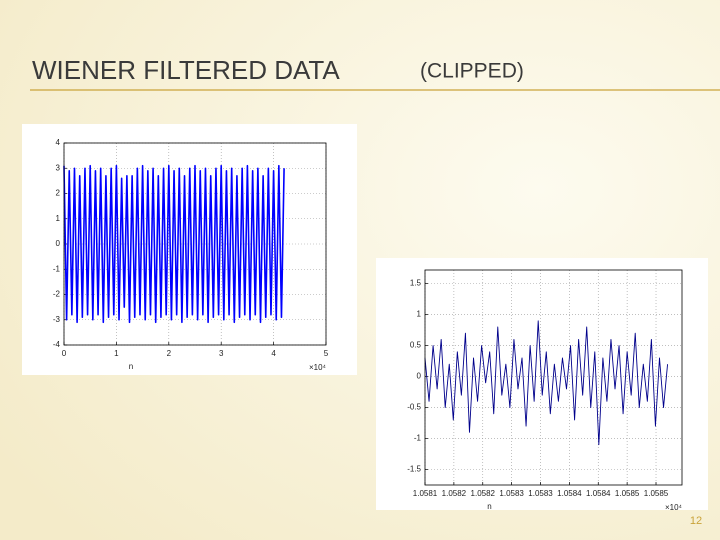 The width and height of the screenshot is (720, 540). What do you see at coordinates (186, 70) in the screenshot?
I see `slide-title: WIENER FILTERED DATA` at bounding box center [186, 70].